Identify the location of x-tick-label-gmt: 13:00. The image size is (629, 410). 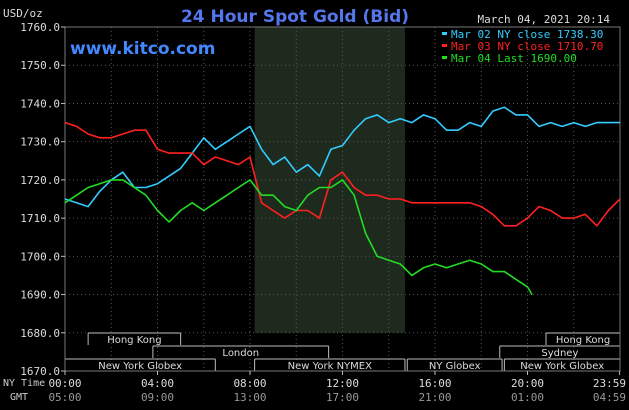
(249, 397).